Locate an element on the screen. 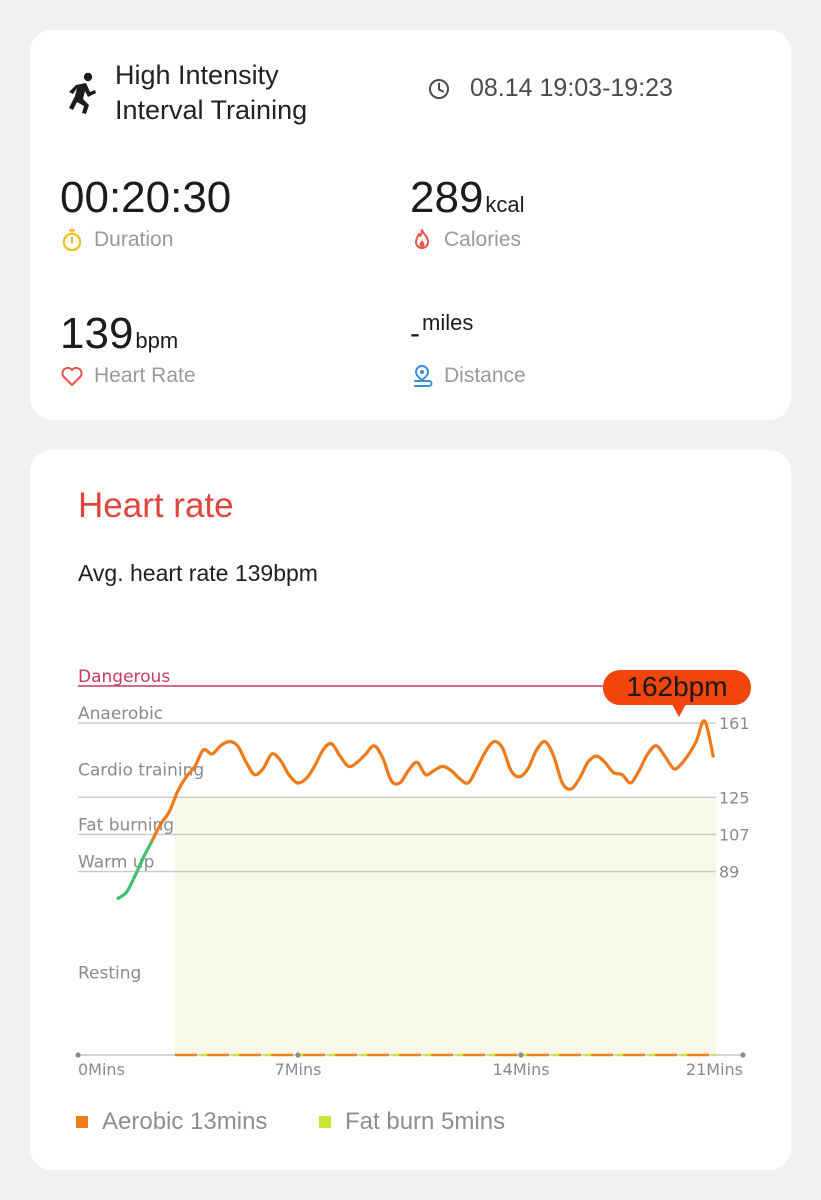 Image resolution: width=821 pixels, height=1200 pixels. chart-fill-area is located at coordinates (445, 926).